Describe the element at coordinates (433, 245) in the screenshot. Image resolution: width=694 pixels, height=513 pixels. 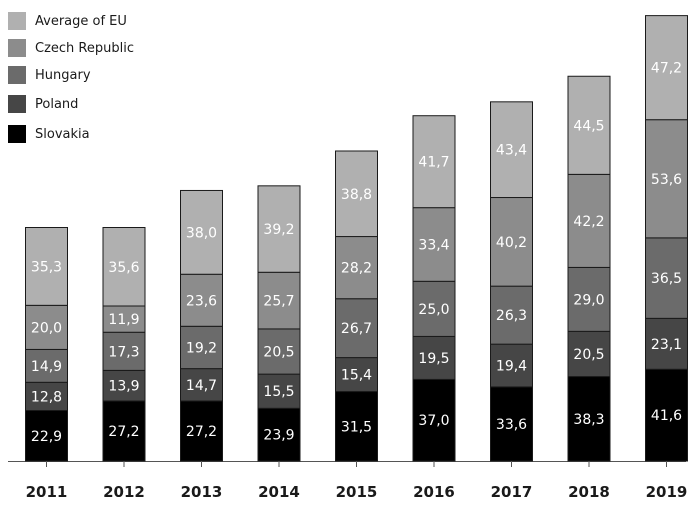
I see `data-label-czech-republic-2016: 33,4` at that location.